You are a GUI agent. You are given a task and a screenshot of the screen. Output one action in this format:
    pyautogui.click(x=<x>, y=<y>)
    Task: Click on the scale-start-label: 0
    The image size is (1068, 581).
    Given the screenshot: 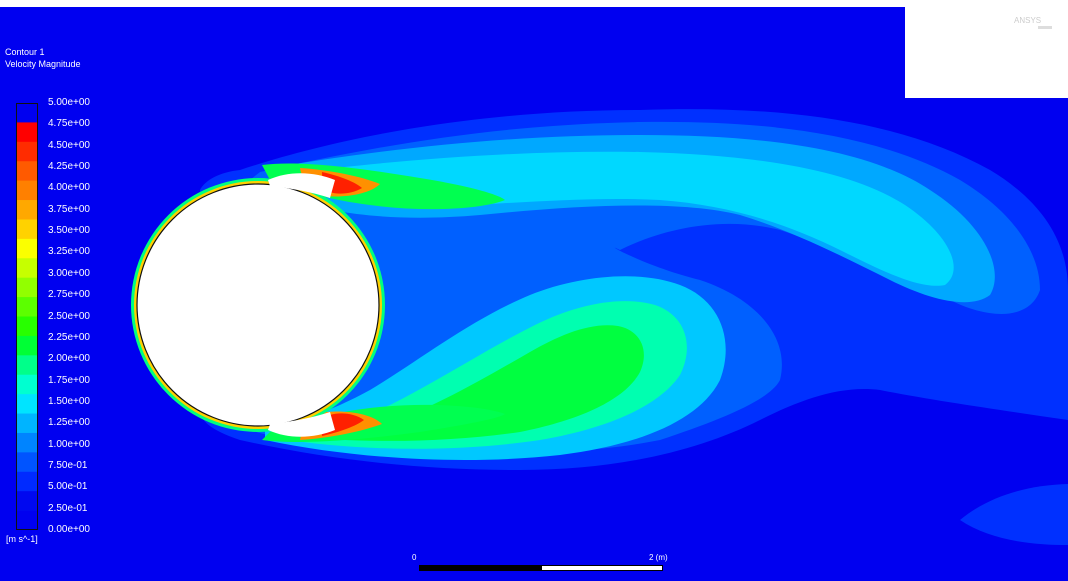 What is the action you would take?
    pyautogui.click(x=414, y=557)
    